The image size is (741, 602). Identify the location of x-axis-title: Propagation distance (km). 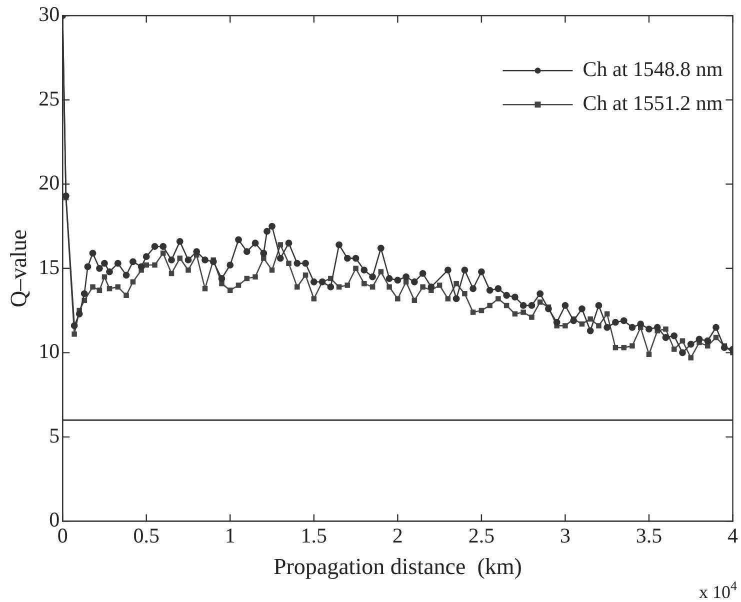
(397, 567).